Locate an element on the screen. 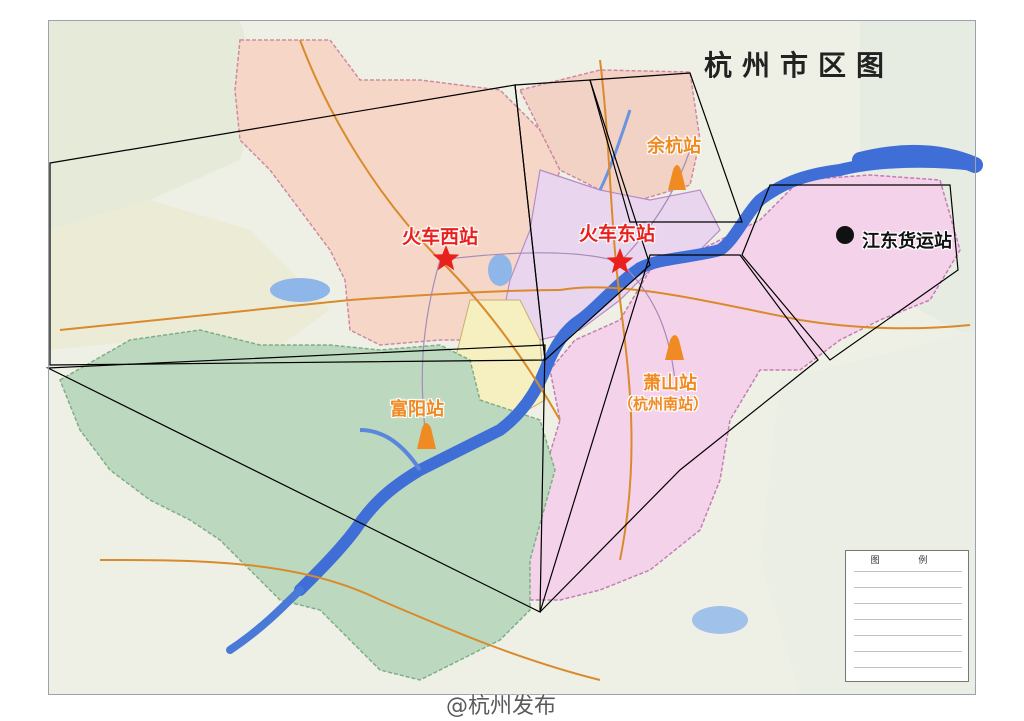  station-label-xiaoshan: 萧山站 is located at coordinates (670, 383).